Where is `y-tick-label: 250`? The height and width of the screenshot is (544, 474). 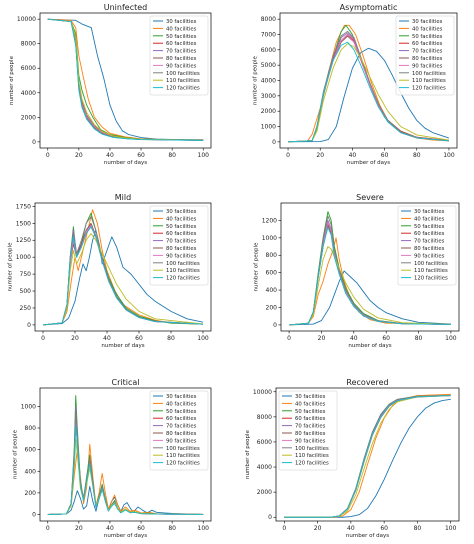
y-tick-label: 250 is located at coordinates (26, 308).